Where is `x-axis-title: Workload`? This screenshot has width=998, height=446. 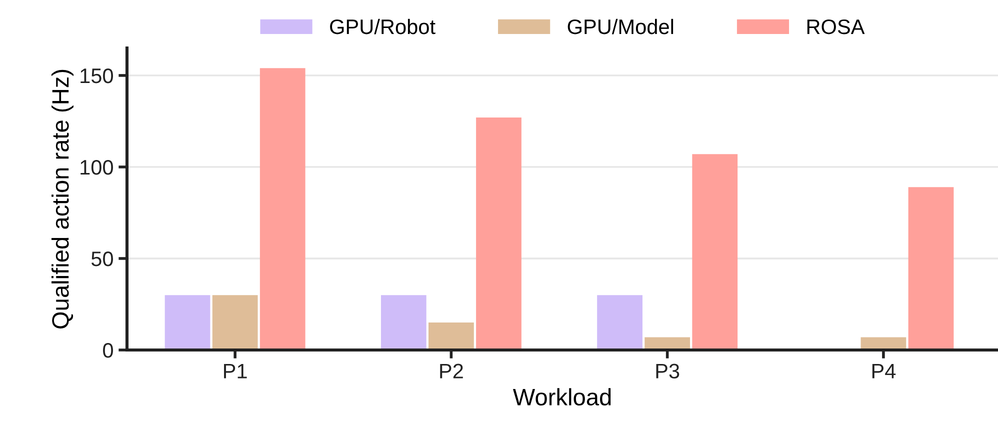
x-axis-title: Workload is located at coordinates (561, 397).